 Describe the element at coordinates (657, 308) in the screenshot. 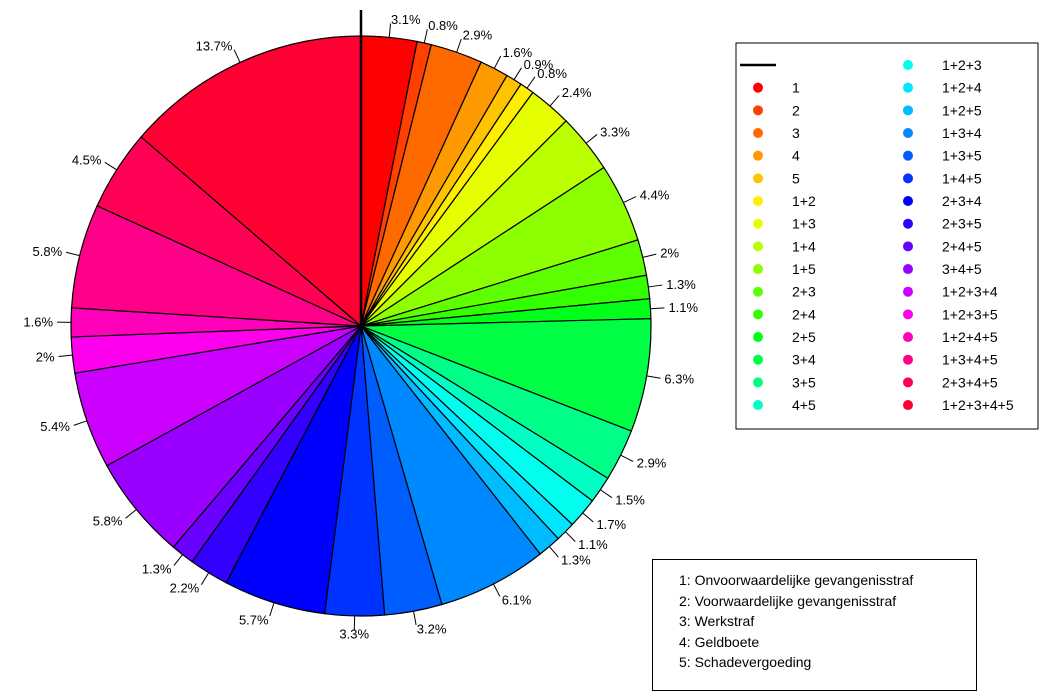

I see `label-tick-2+5` at that location.